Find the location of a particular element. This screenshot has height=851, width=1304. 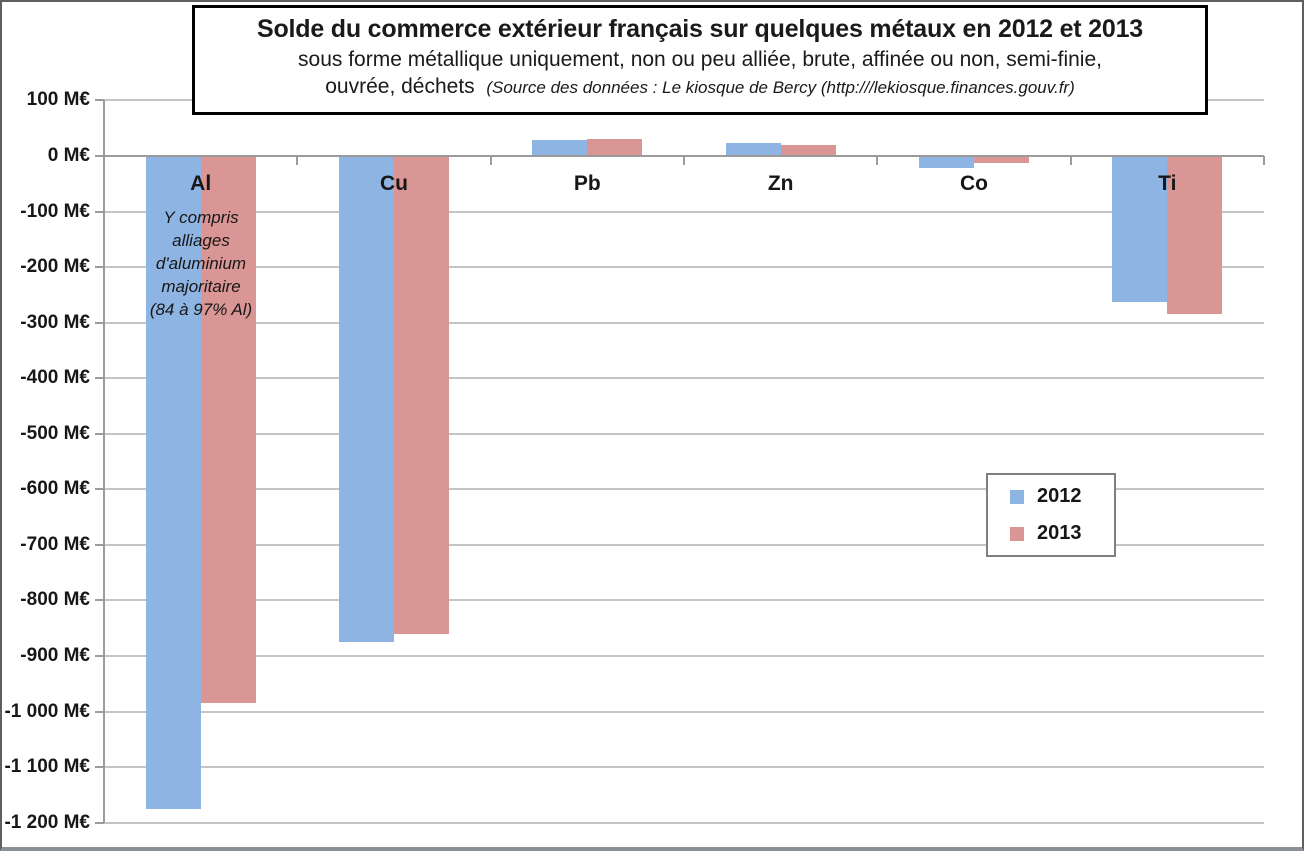

bar-2012-Zn is located at coordinates (753, 149).